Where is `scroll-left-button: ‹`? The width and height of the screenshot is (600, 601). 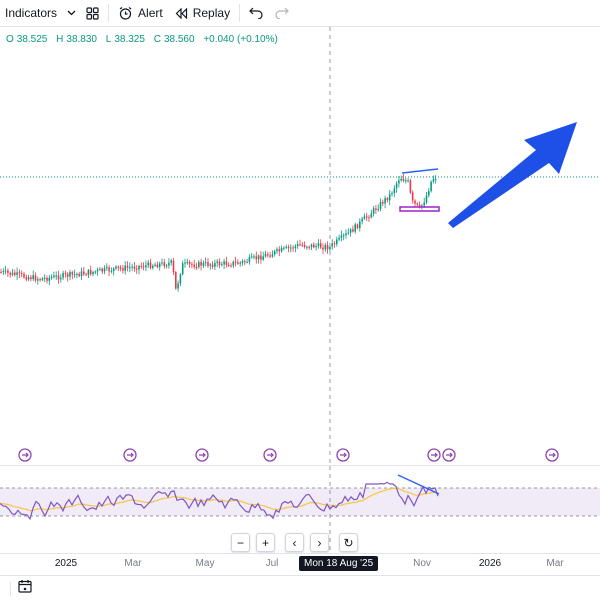 scroll-left-button: ‹ is located at coordinates (294, 542).